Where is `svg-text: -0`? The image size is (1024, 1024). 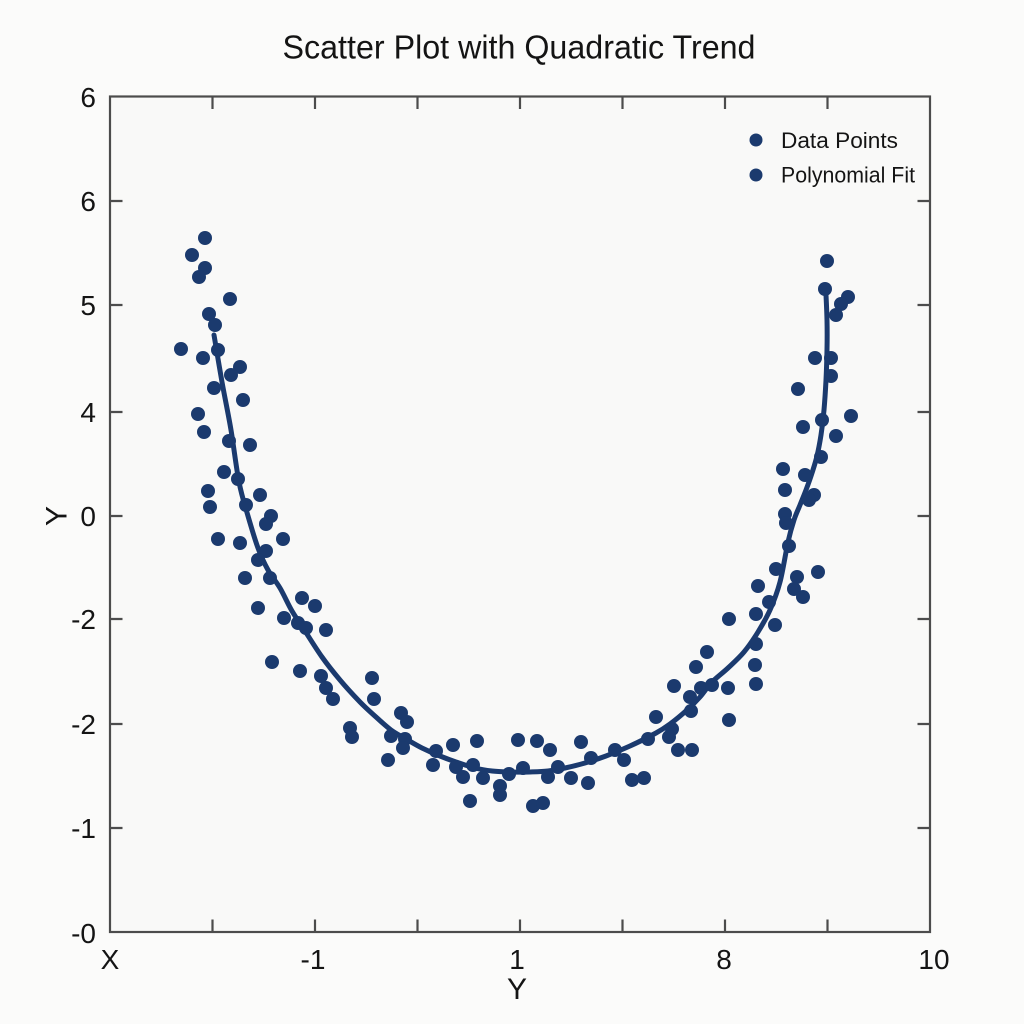 svg-text: -0 is located at coordinates (83, 933).